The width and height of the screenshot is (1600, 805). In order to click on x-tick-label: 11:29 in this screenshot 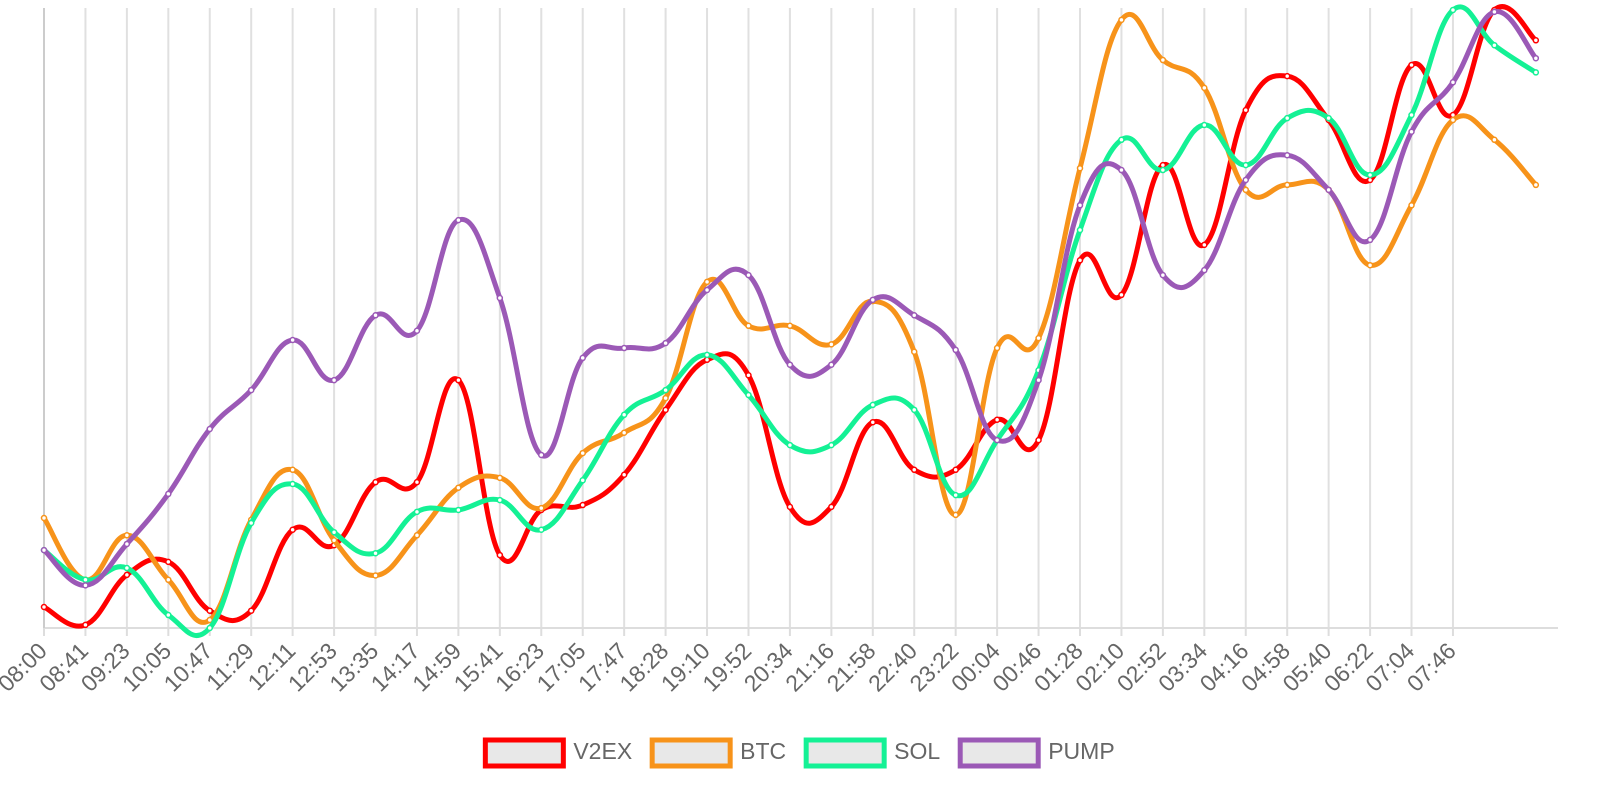, I will do `click(230, 666)`.